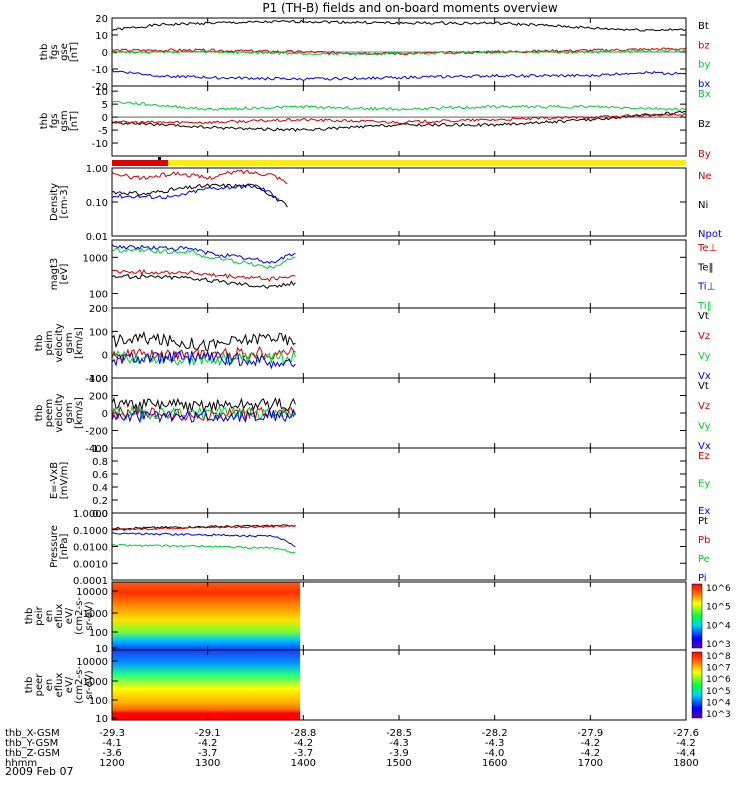 The height and width of the screenshot is (800, 750). What do you see at coordinates (427, 163) in the screenshot?
I see `state-bar-yellow` at bounding box center [427, 163].